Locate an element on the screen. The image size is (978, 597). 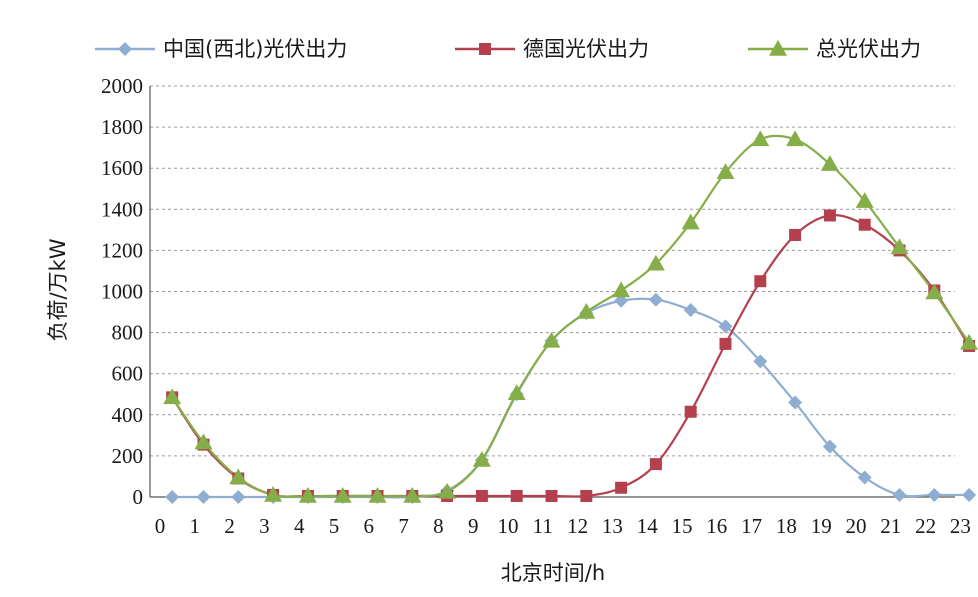
y-tick-label: 1600 is located at coordinates (122, 168).